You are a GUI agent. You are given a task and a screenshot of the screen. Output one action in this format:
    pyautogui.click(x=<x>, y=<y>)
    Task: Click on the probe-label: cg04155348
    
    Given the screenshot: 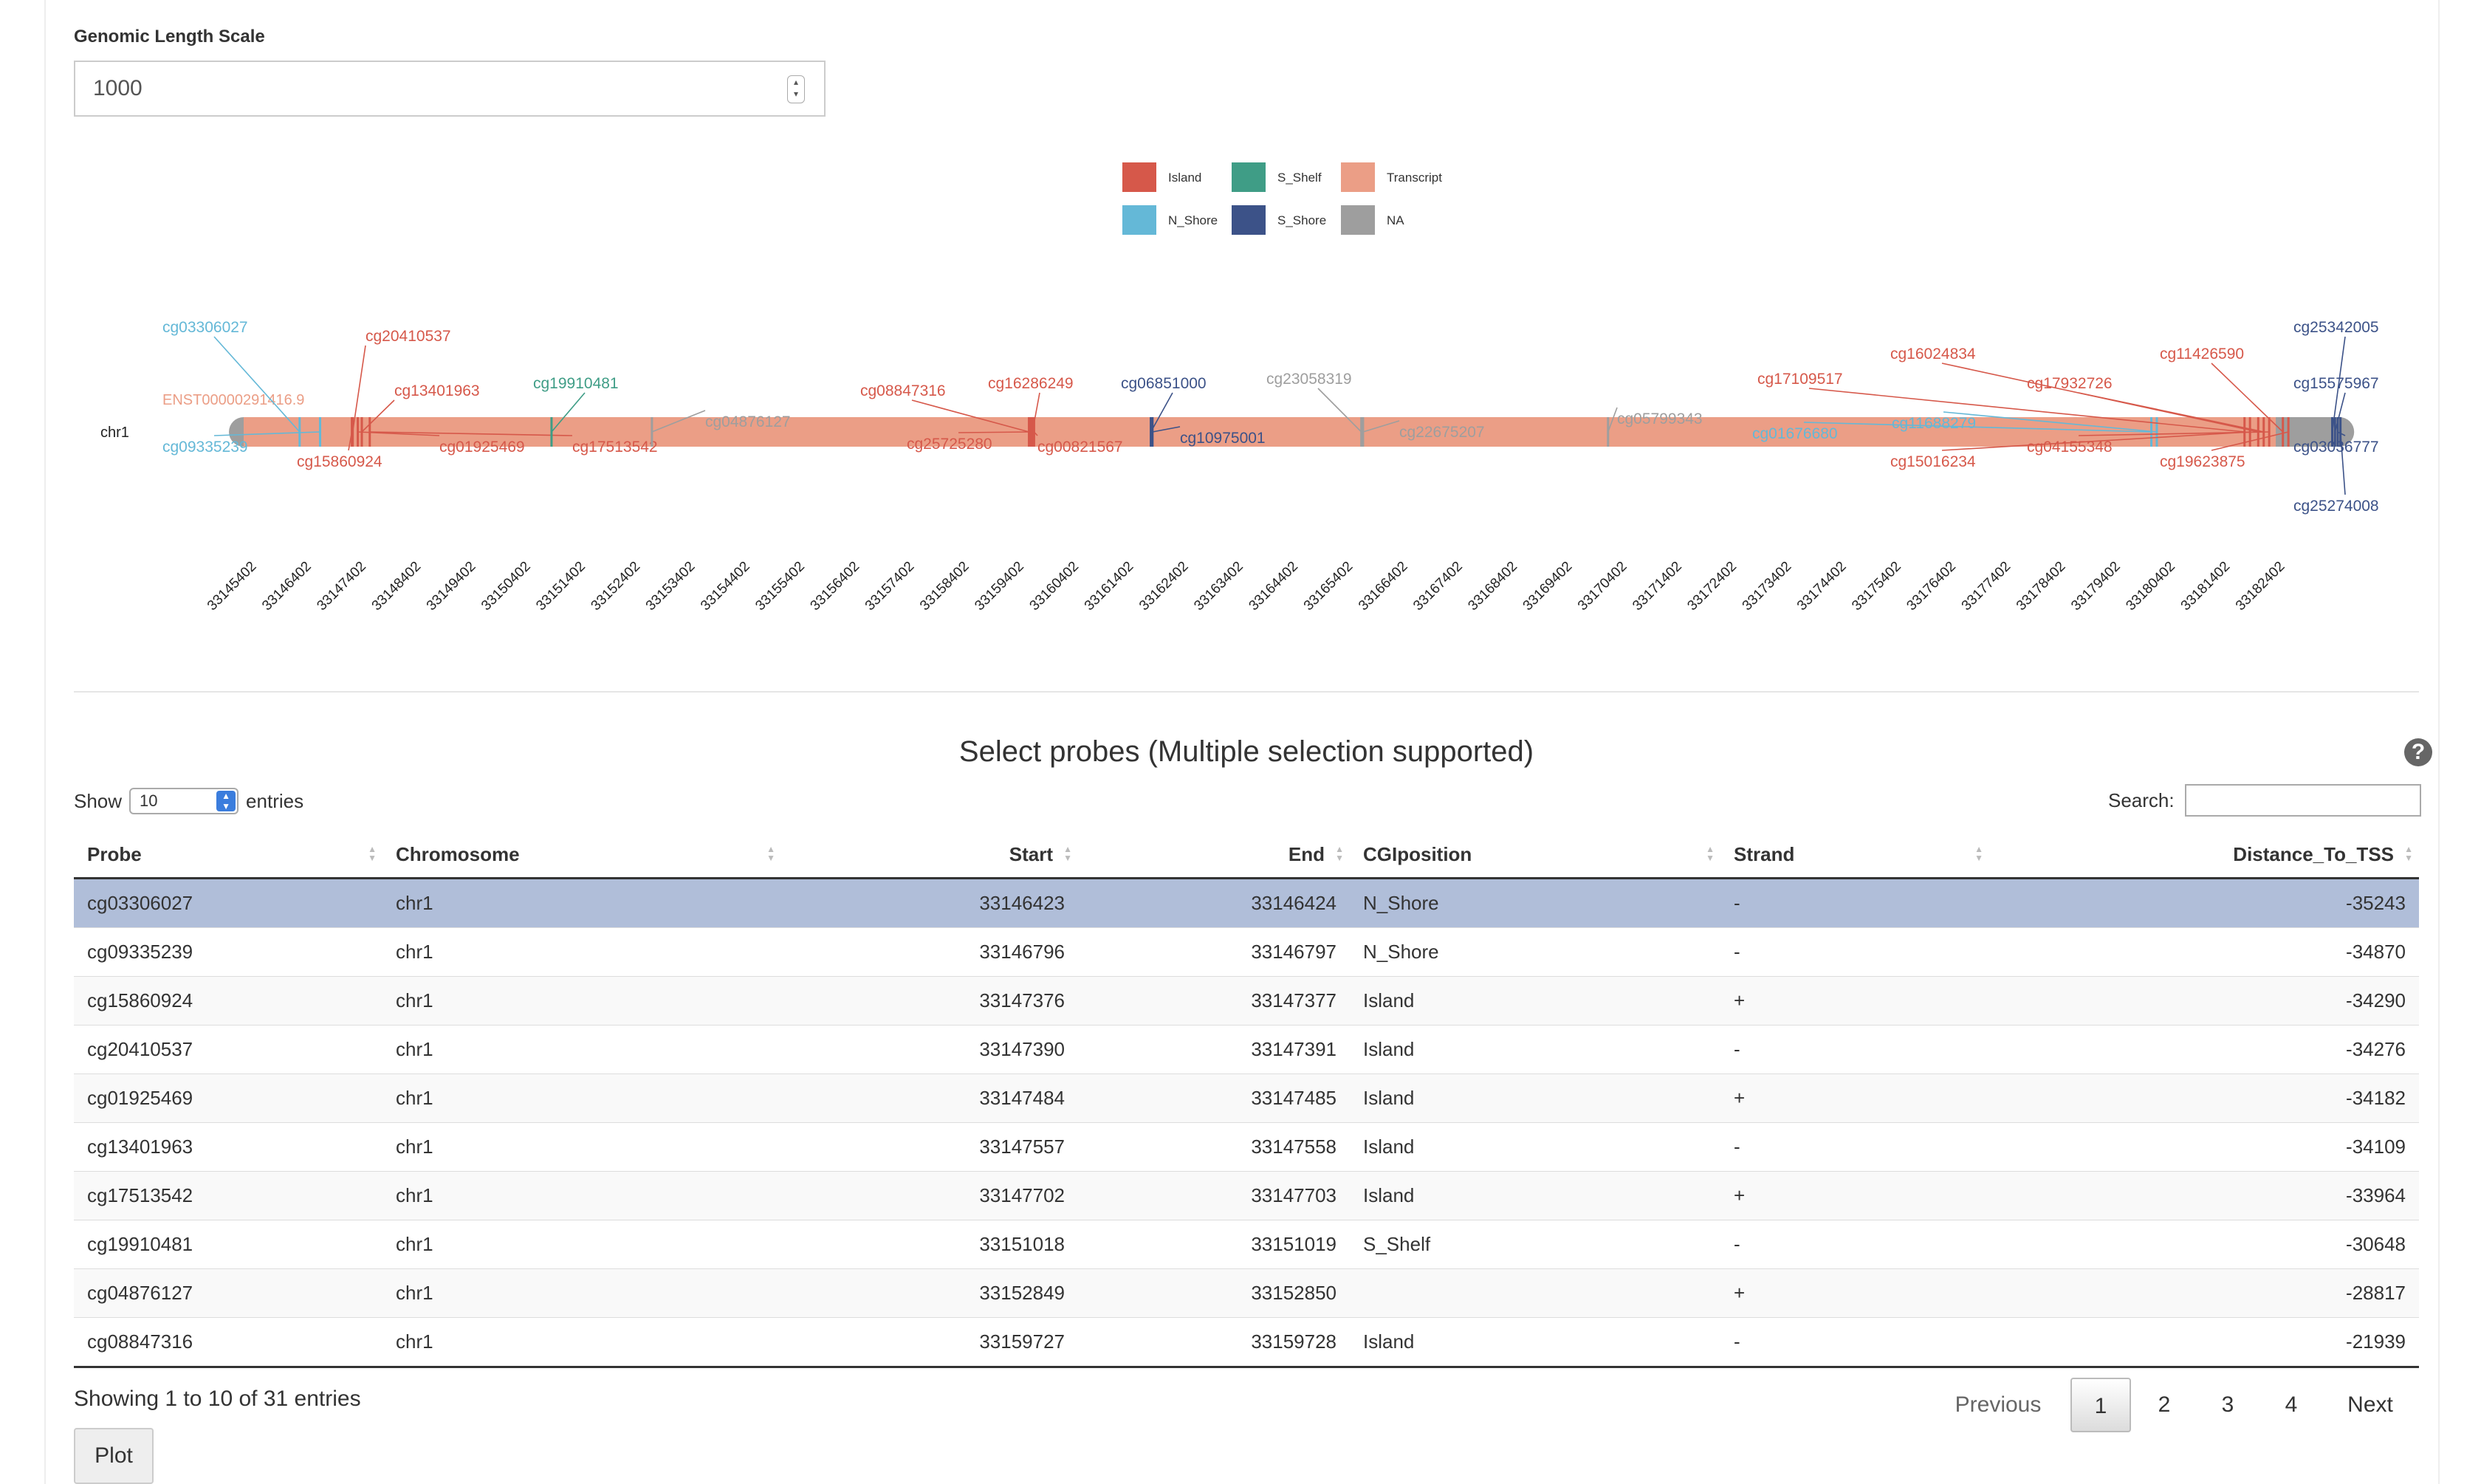 What is the action you would take?
    pyautogui.click(x=2070, y=447)
    